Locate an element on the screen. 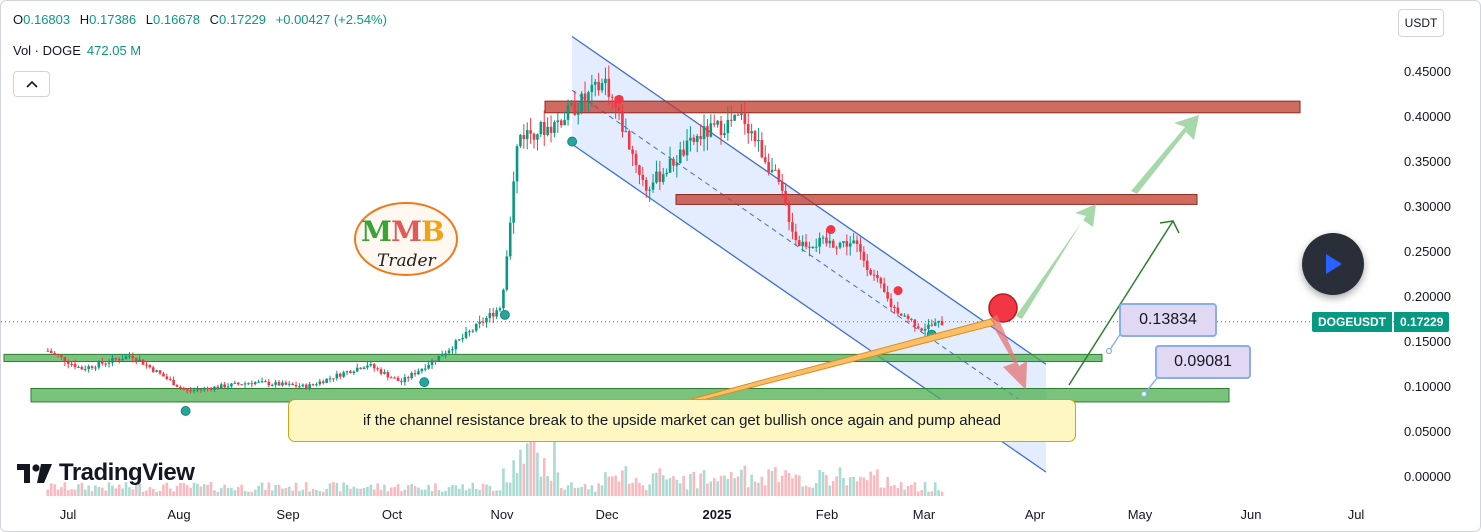 Image resolution: width=1481 pixels, height=532 pixels. price-callout-upper: 0.13834 is located at coordinates (1168, 320).